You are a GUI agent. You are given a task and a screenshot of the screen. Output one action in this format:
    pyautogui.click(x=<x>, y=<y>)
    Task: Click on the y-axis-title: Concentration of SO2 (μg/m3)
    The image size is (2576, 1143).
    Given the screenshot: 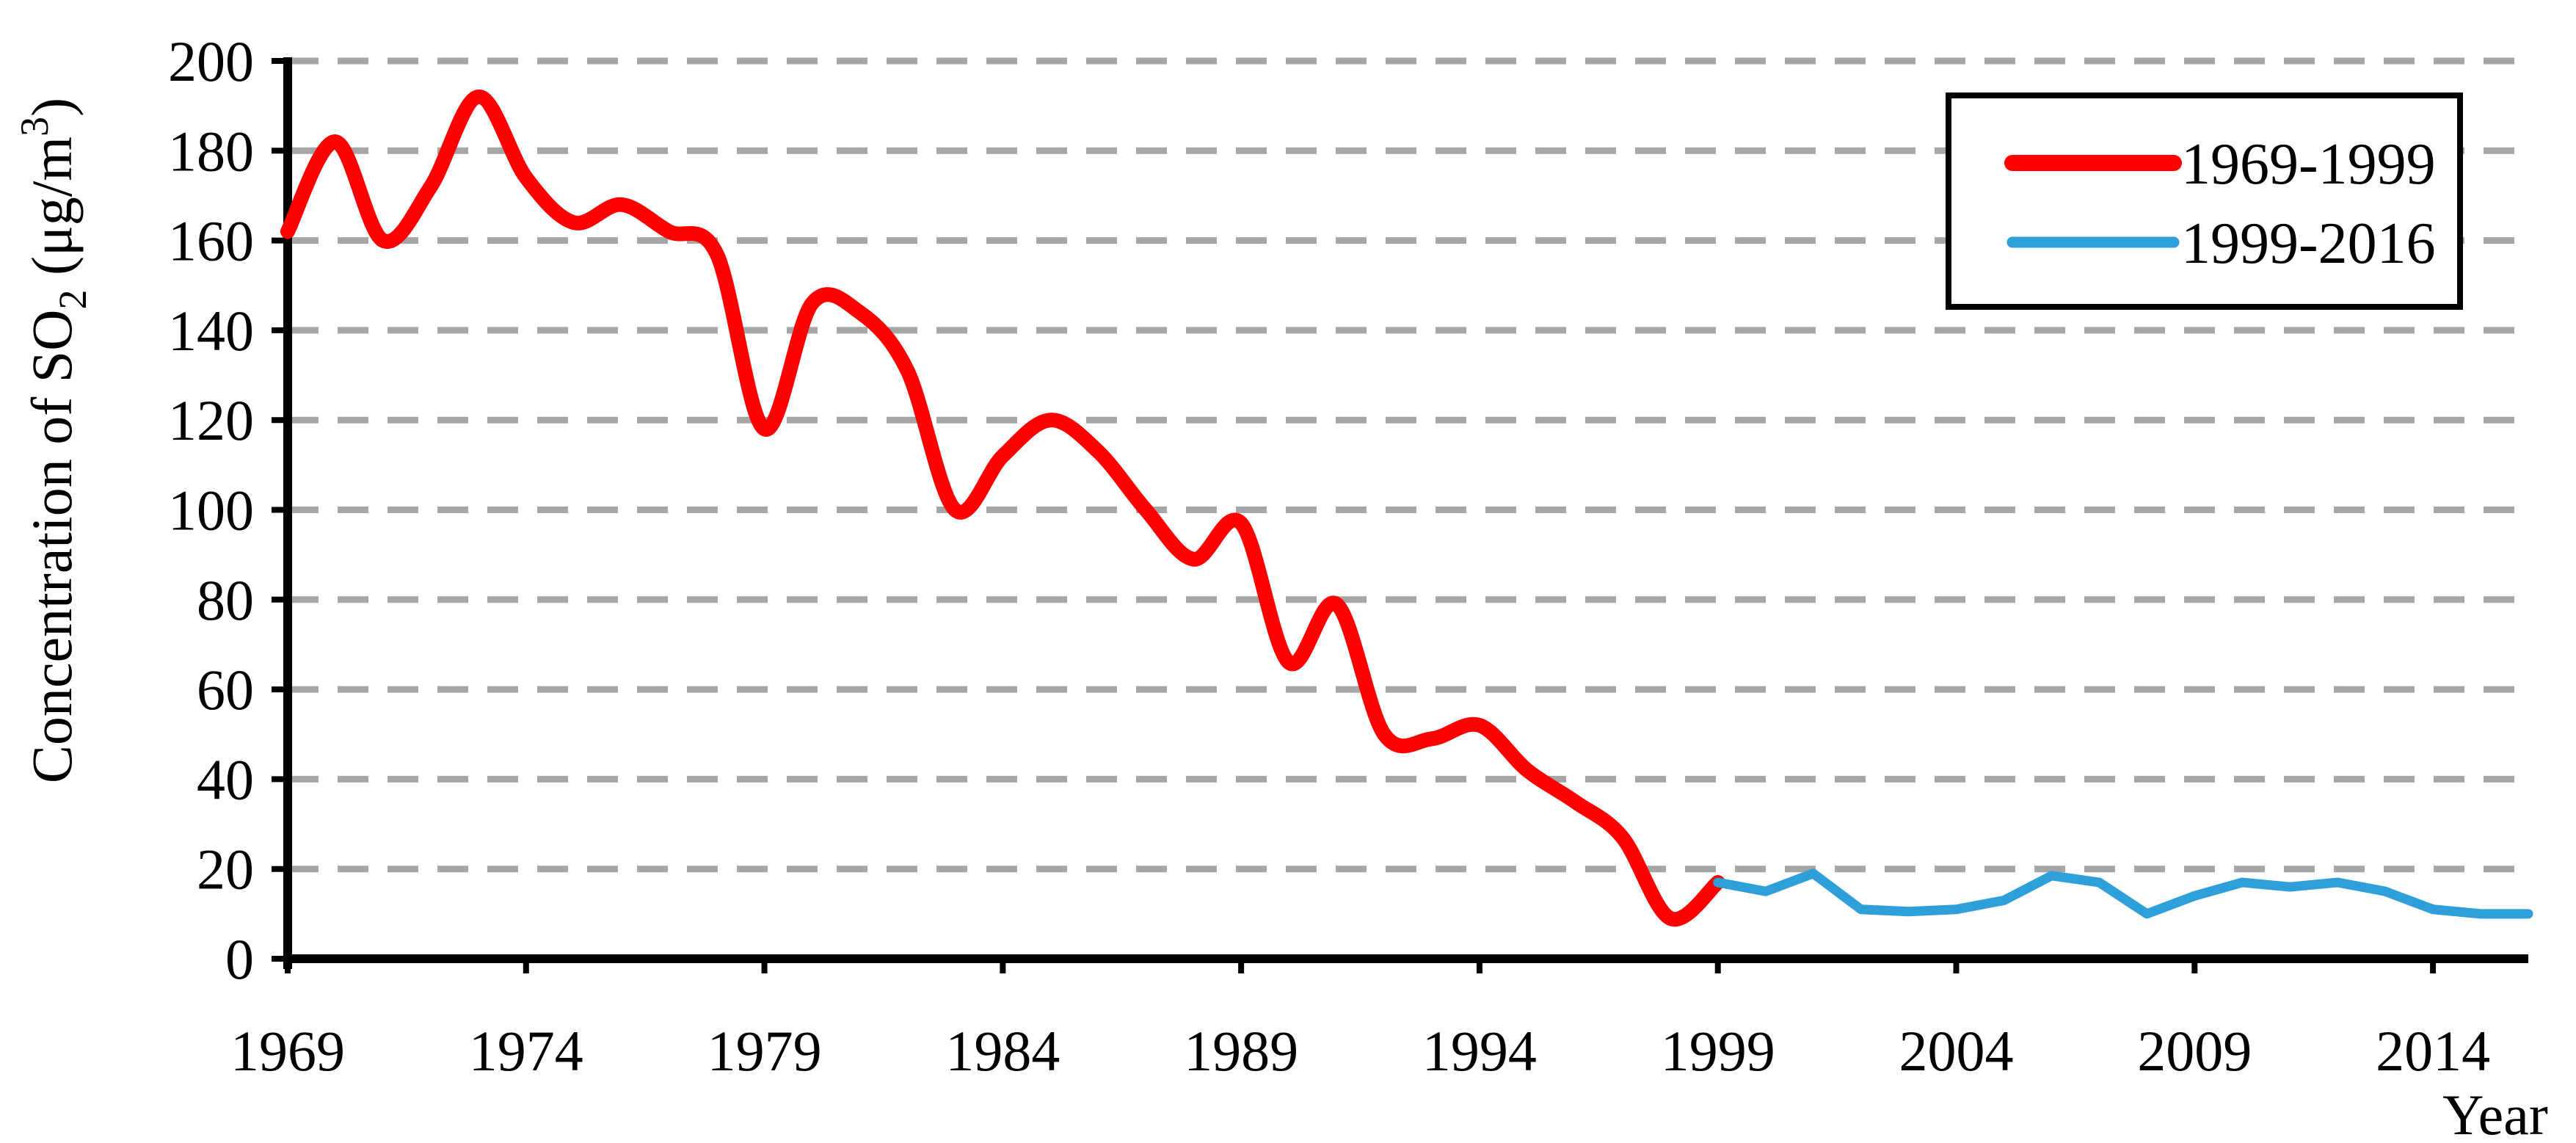 What is the action you would take?
    pyautogui.click(x=53, y=440)
    